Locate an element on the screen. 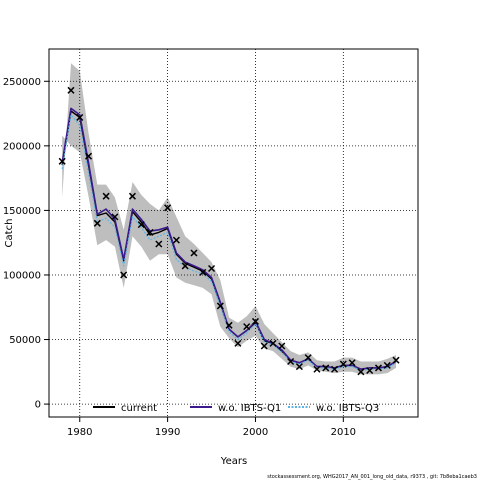  y-tick-label: 50000 is located at coordinates (25, 340).